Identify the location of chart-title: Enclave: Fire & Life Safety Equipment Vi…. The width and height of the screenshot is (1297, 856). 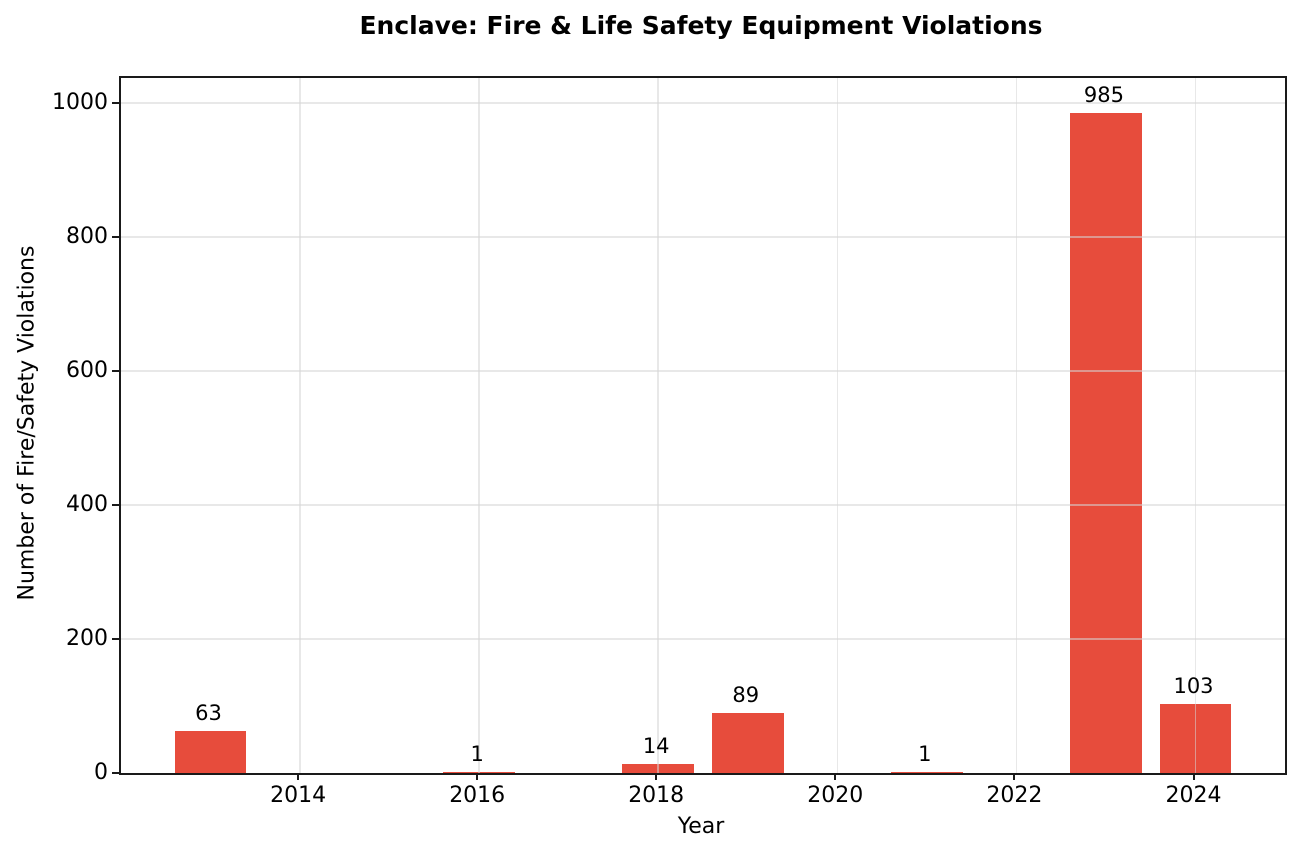
(701, 25).